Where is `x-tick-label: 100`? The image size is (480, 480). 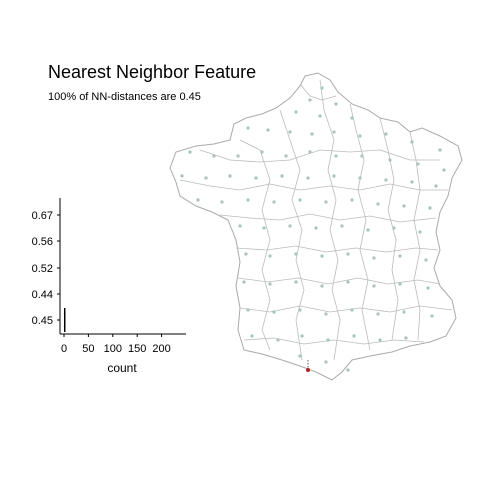 x-tick-label: 100 is located at coordinates (113, 349).